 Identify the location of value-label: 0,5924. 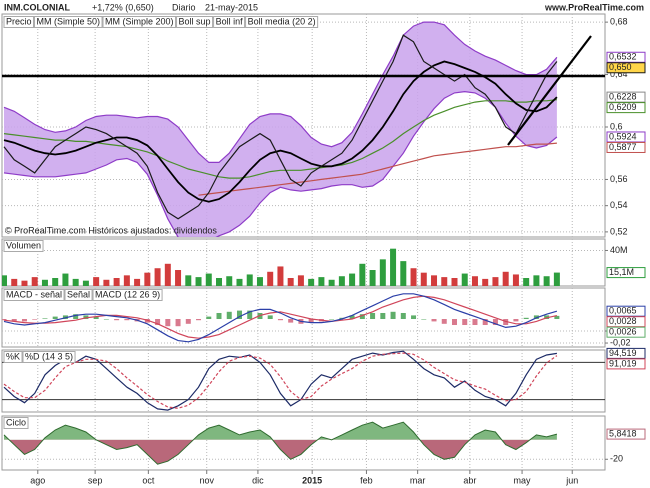
(623, 136).